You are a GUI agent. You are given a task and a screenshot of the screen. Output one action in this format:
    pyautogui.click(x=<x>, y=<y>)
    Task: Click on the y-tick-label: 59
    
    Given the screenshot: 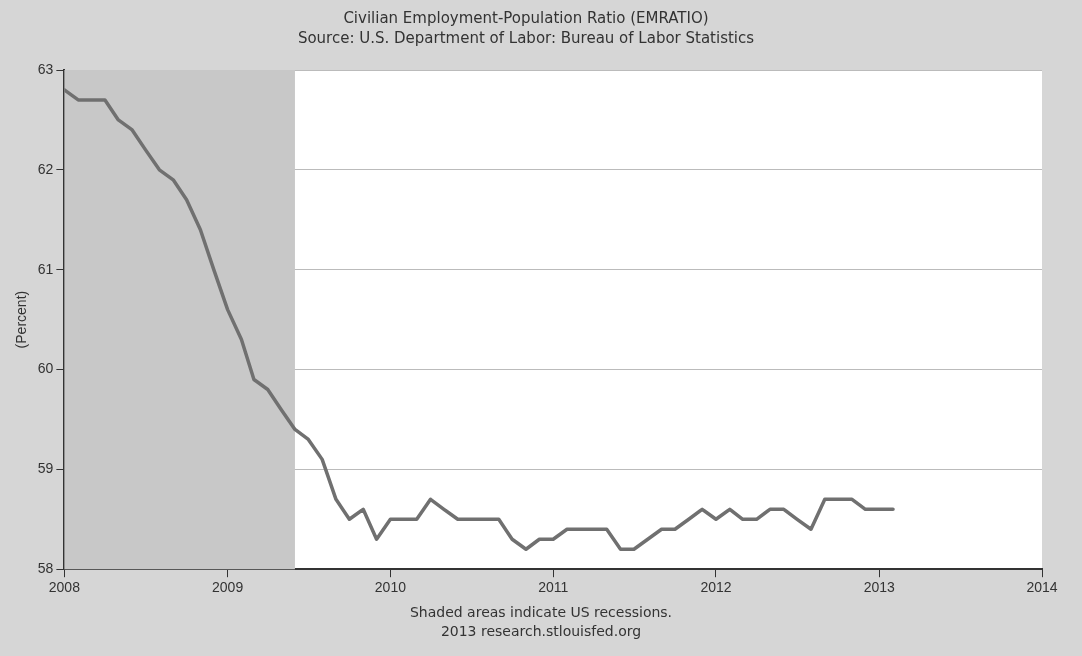 What is the action you would take?
    pyautogui.click(x=45, y=468)
    